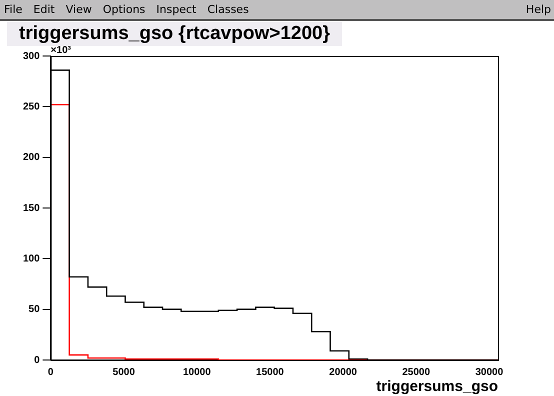 The width and height of the screenshot is (554, 396). I want to click on x-tick-label: 25000, so click(416, 372).